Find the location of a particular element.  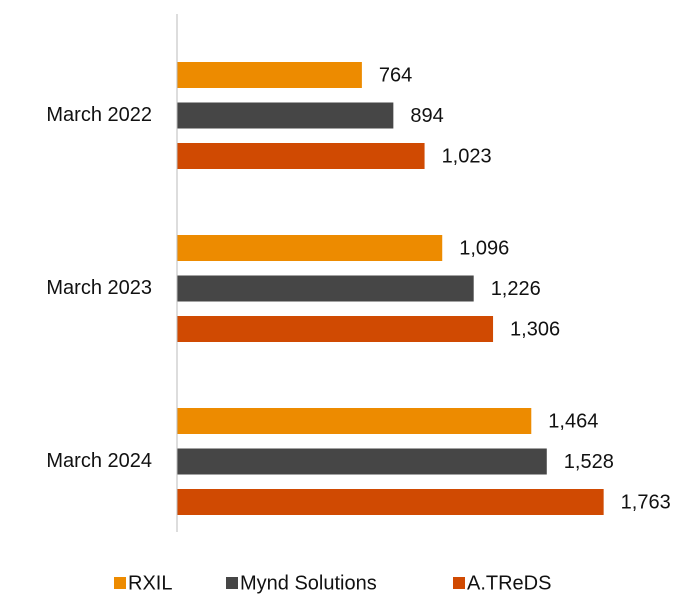

value-label: 894 is located at coordinates (426, 116).